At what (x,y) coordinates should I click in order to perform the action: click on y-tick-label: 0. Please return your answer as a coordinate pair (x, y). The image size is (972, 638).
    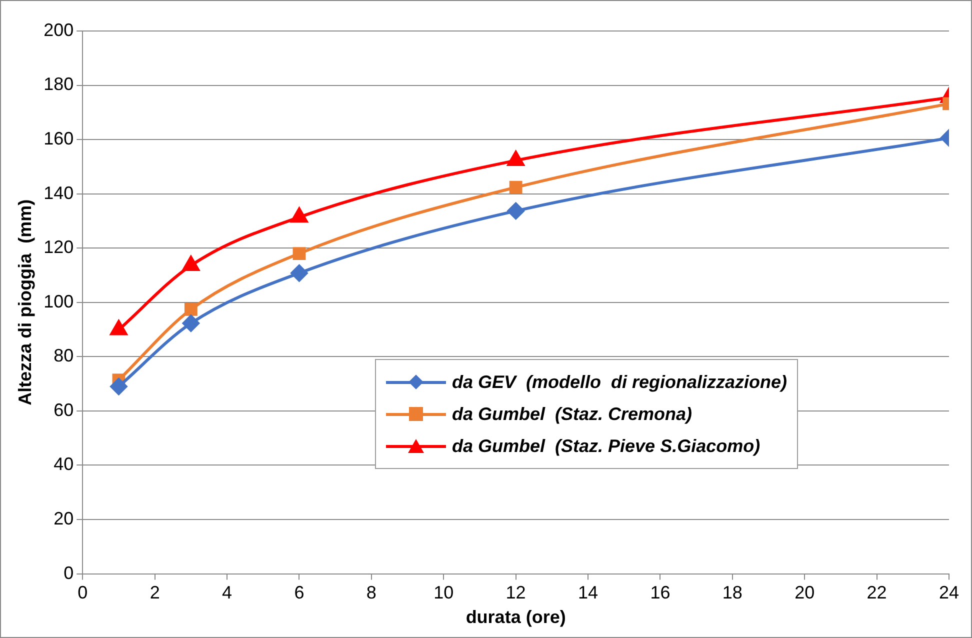
    Looking at the image, I should click on (69, 572).